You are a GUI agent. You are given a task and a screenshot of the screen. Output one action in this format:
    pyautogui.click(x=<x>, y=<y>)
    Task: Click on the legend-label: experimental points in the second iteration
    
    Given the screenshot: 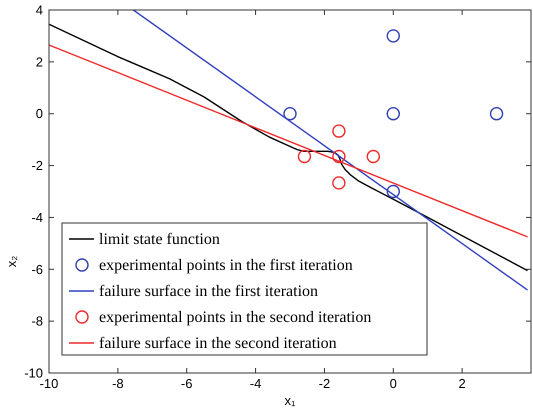 What is the action you would take?
    pyautogui.click(x=235, y=317)
    